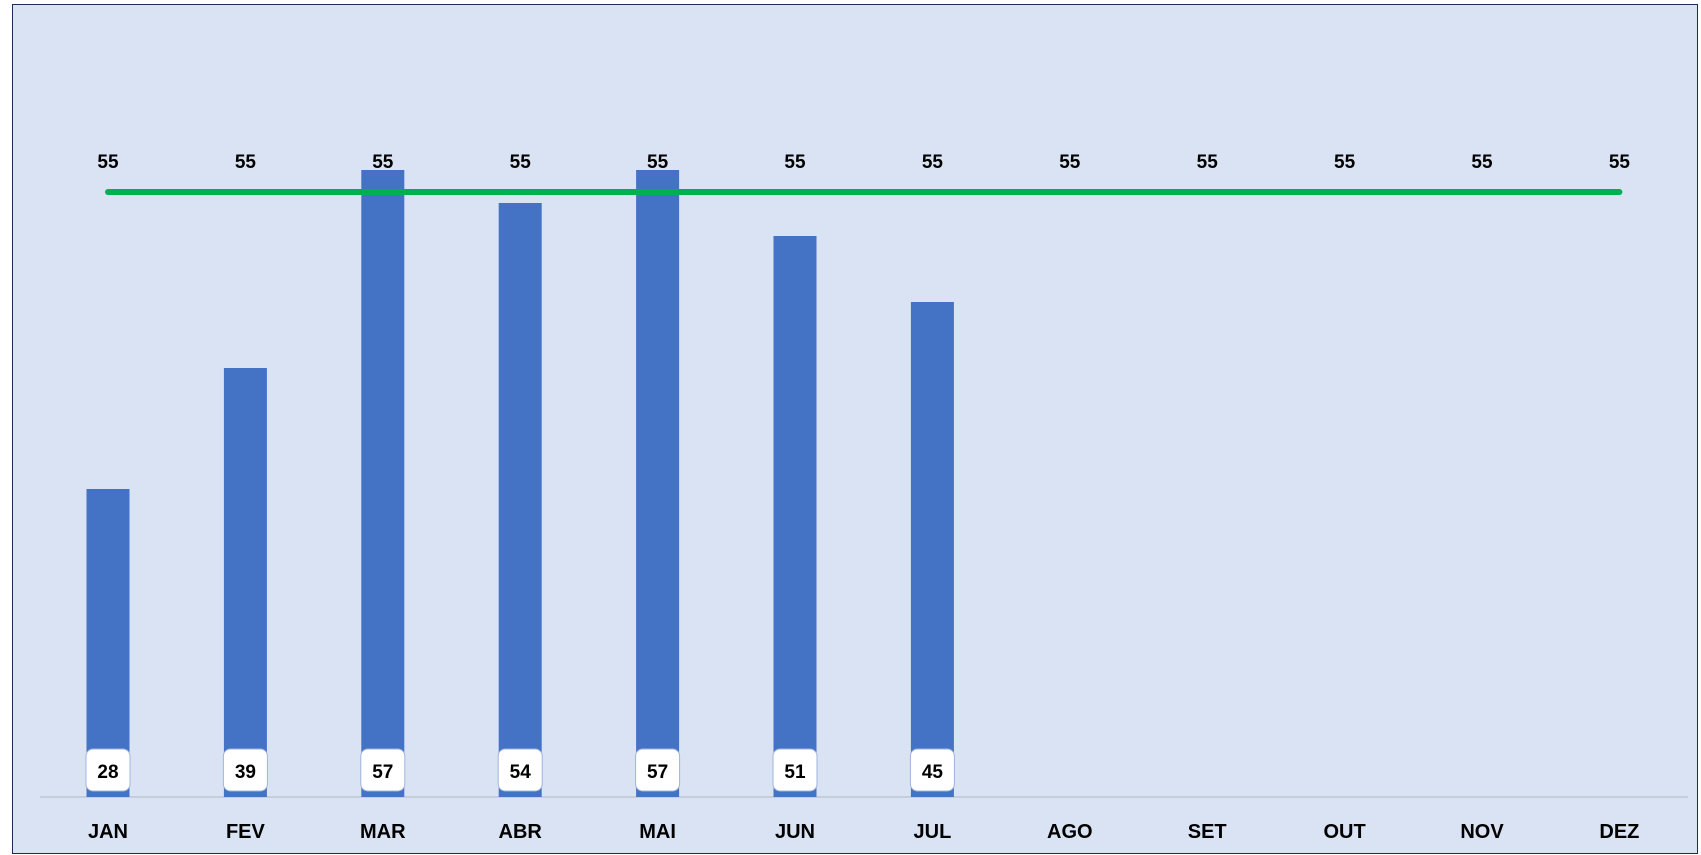 The image size is (1701, 855). Describe the element at coordinates (521, 832) in the screenshot. I see `x-tick-label: ABR` at that location.